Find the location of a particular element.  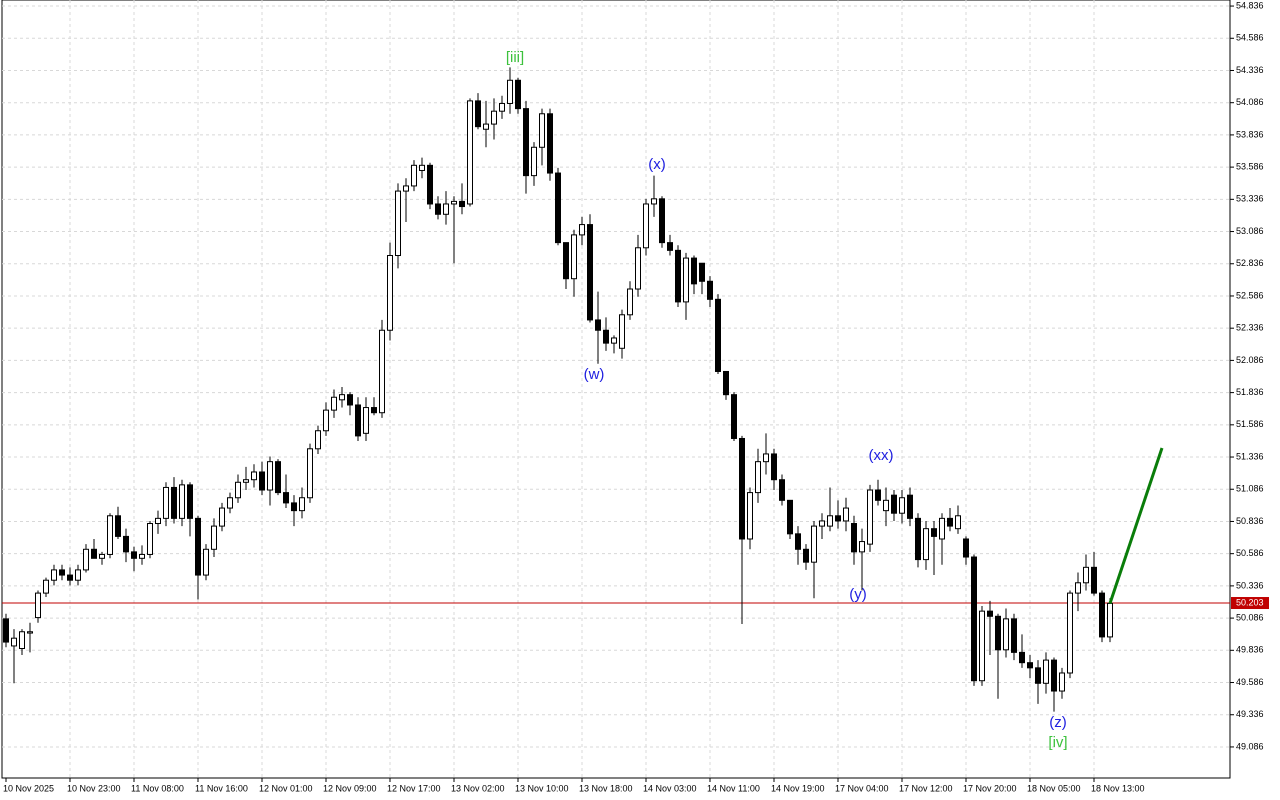

x-tick-label: 18 Nov 05:00 is located at coordinates (1054, 788).